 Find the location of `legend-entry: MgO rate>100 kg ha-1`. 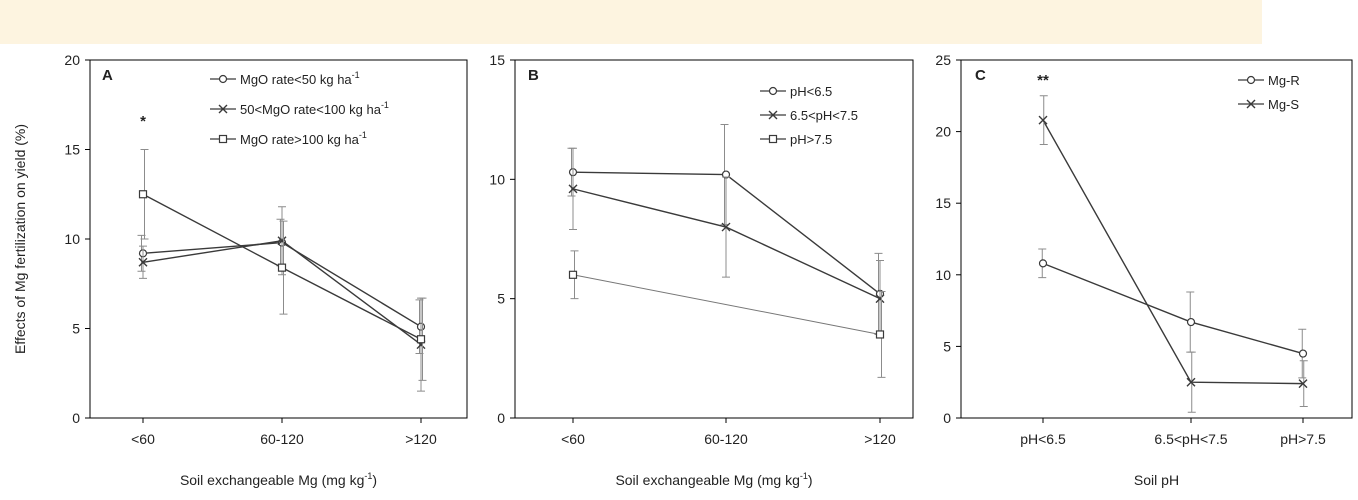

legend-entry: MgO rate>100 kg ha-1 is located at coordinates (288, 138).